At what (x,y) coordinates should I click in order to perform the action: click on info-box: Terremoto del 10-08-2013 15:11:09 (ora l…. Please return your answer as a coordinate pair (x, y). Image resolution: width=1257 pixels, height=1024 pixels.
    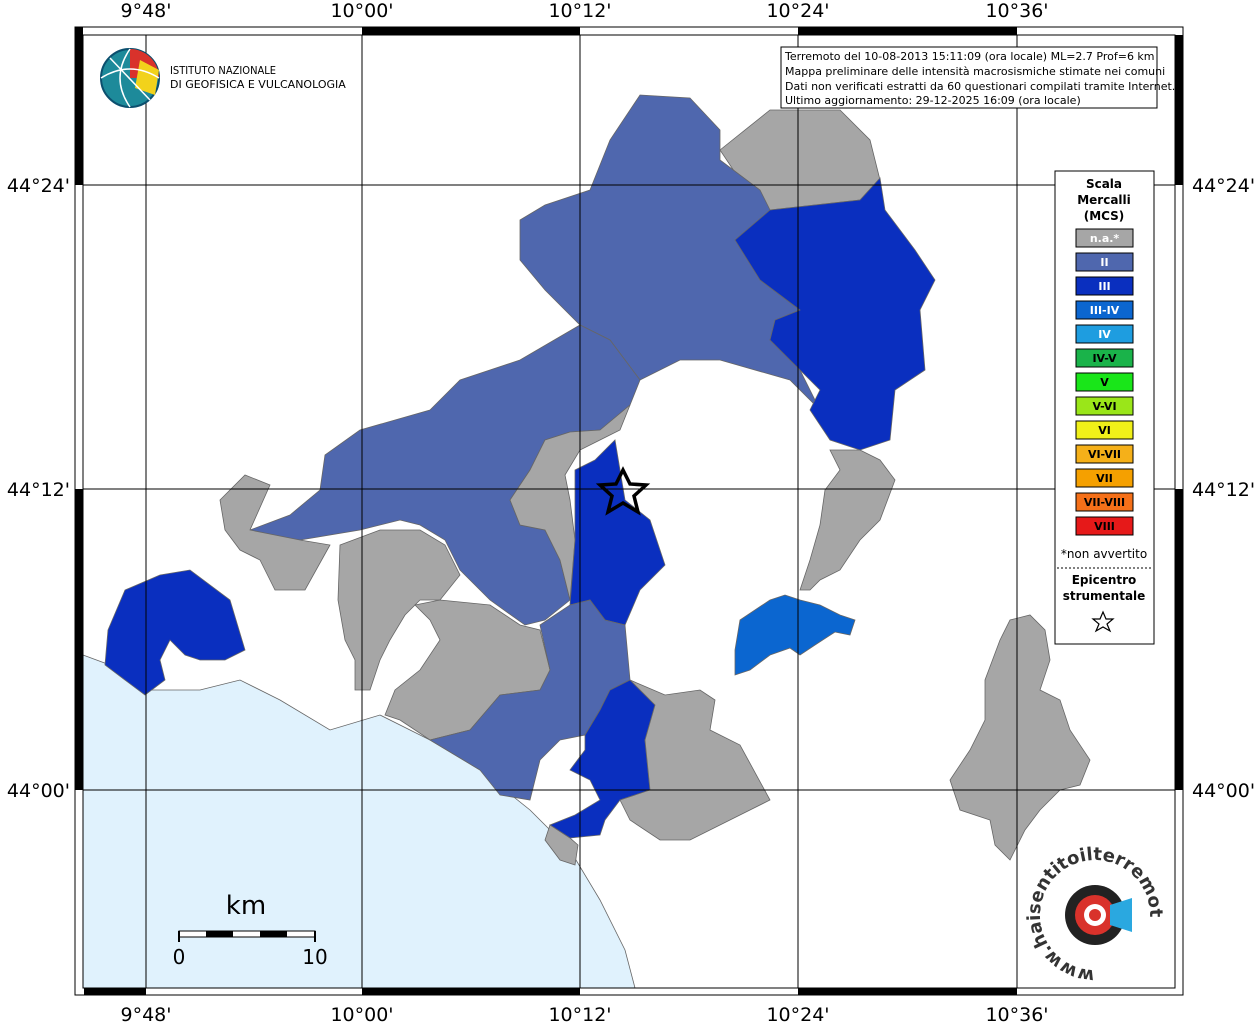
    Looking at the image, I should click on (977, 77).